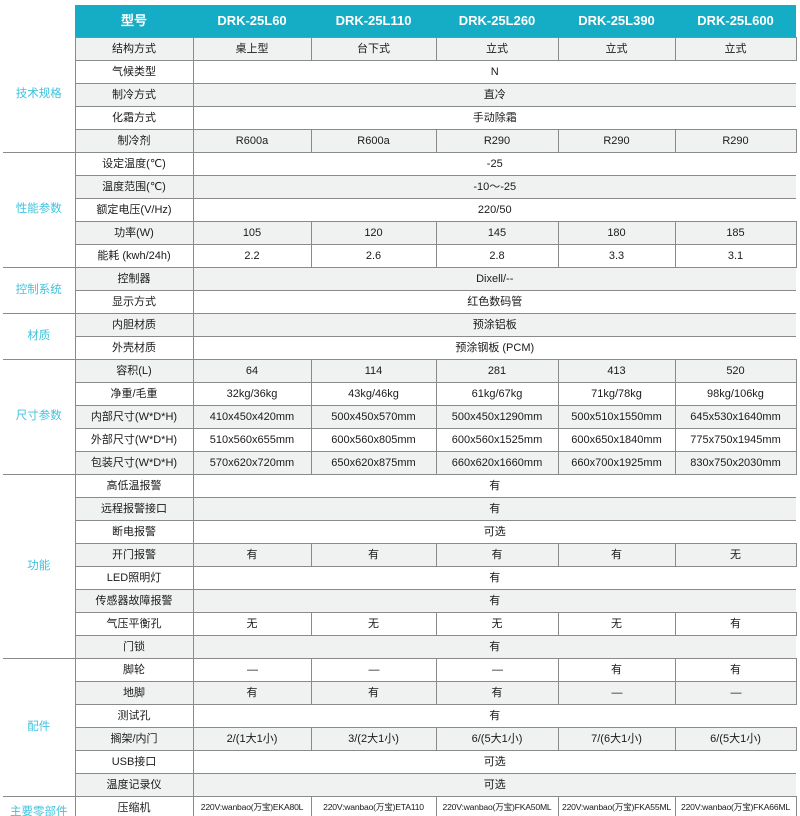  I want to click on category-label-3: 控制系统, so click(39, 290).